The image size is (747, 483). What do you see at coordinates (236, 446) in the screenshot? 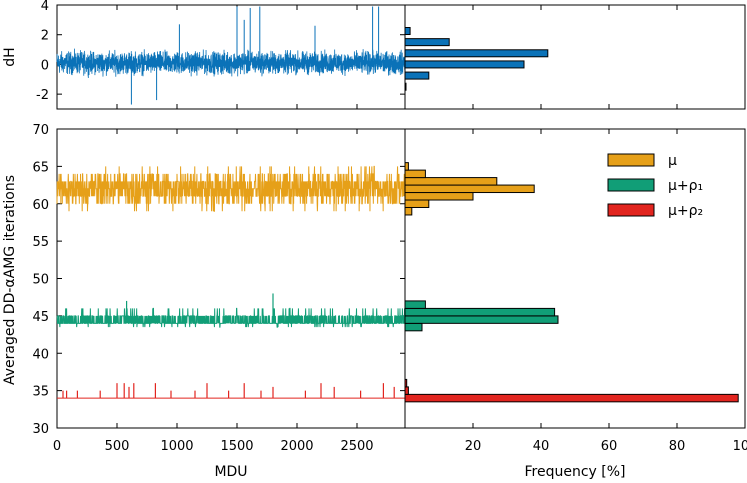
I see `x-tick-label: 1500` at bounding box center [236, 446].